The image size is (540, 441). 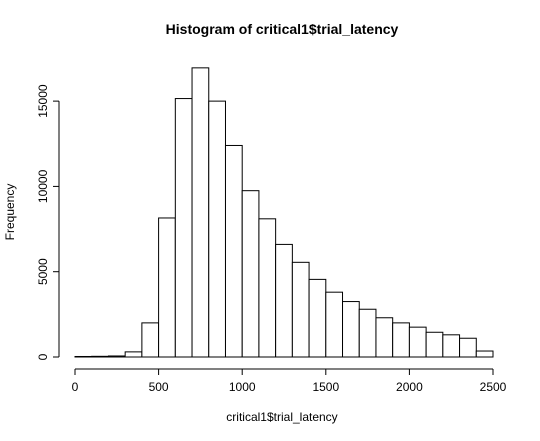 What do you see at coordinates (325, 387) in the screenshot?
I see `x-tick-label: 1500` at bounding box center [325, 387].